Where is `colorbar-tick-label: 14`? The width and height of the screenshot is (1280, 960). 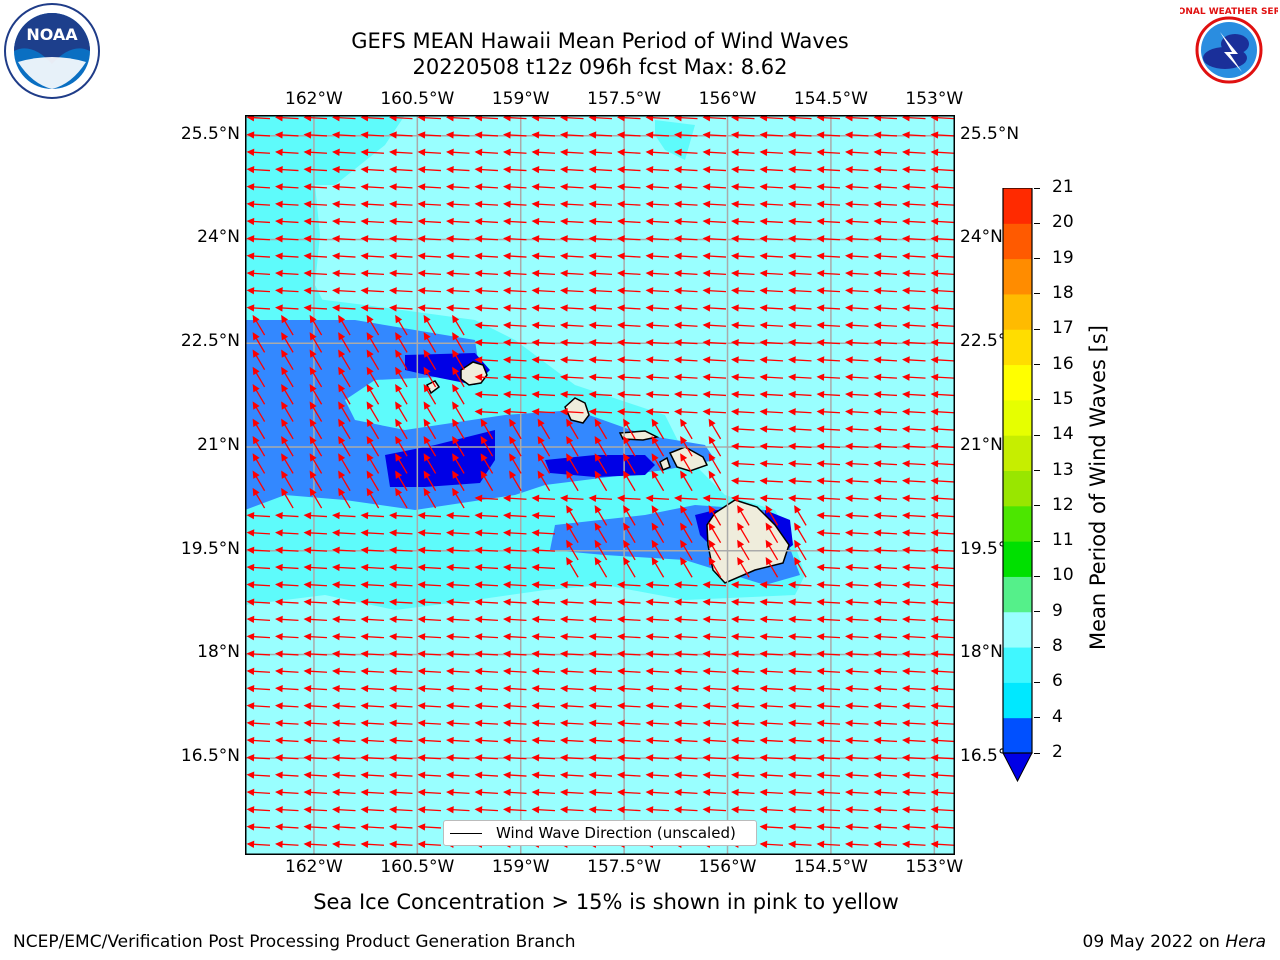 colorbar-tick-label: 14 is located at coordinates (1063, 434).